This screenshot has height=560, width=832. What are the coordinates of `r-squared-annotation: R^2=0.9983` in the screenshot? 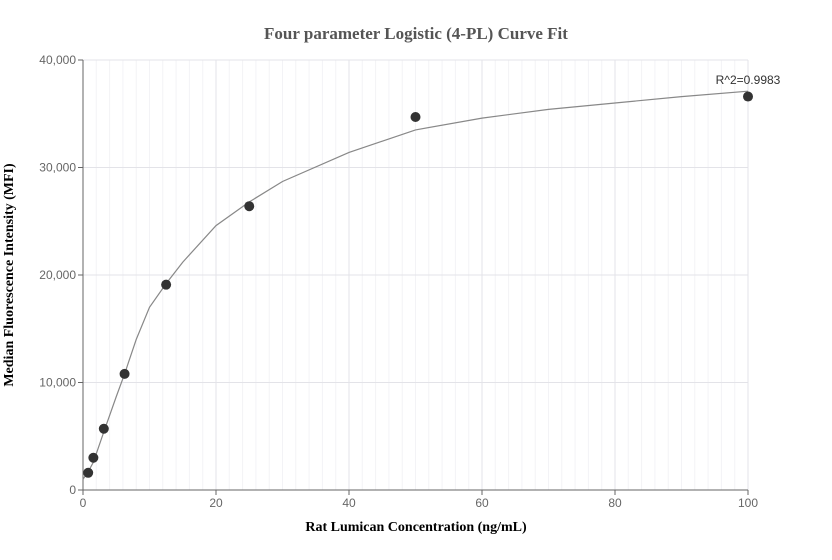 It's located at (748, 80).